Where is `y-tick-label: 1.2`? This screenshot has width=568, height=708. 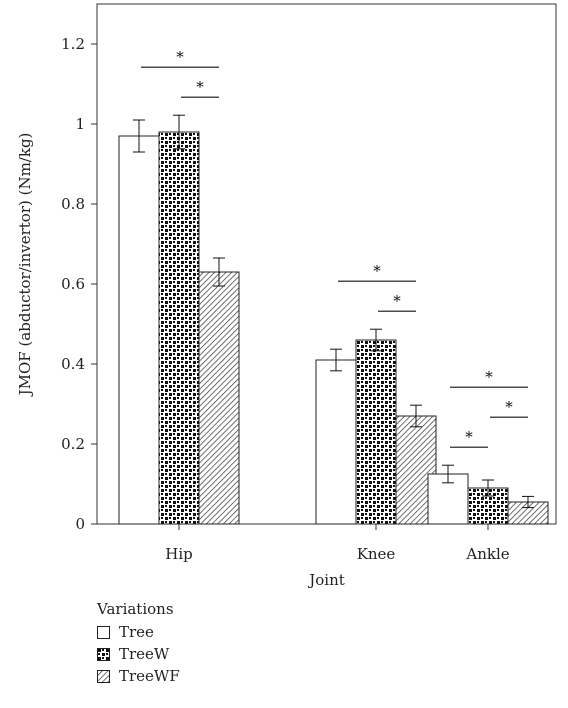
y-tick-label: 1.2 is located at coordinates (73, 44).